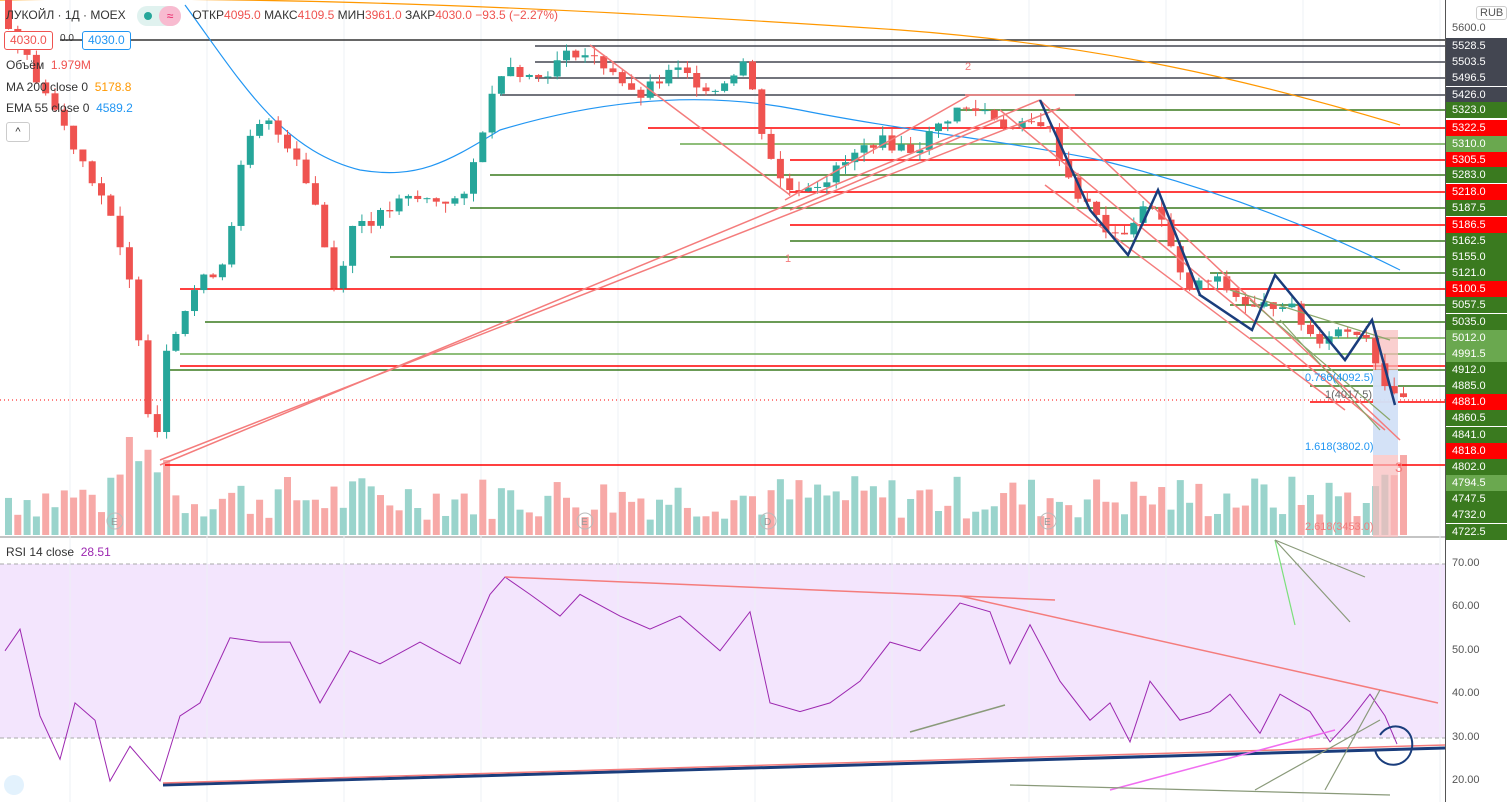 The height and width of the screenshot is (802, 1507). What do you see at coordinates (170, 16) in the screenshot?
I see `wave-icon: ≈` at bounding box center [170, 16].